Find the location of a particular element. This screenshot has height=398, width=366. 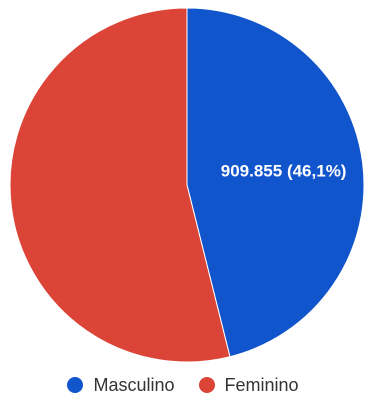

legend-swatch-feminino is located at coordinates (206, 385).